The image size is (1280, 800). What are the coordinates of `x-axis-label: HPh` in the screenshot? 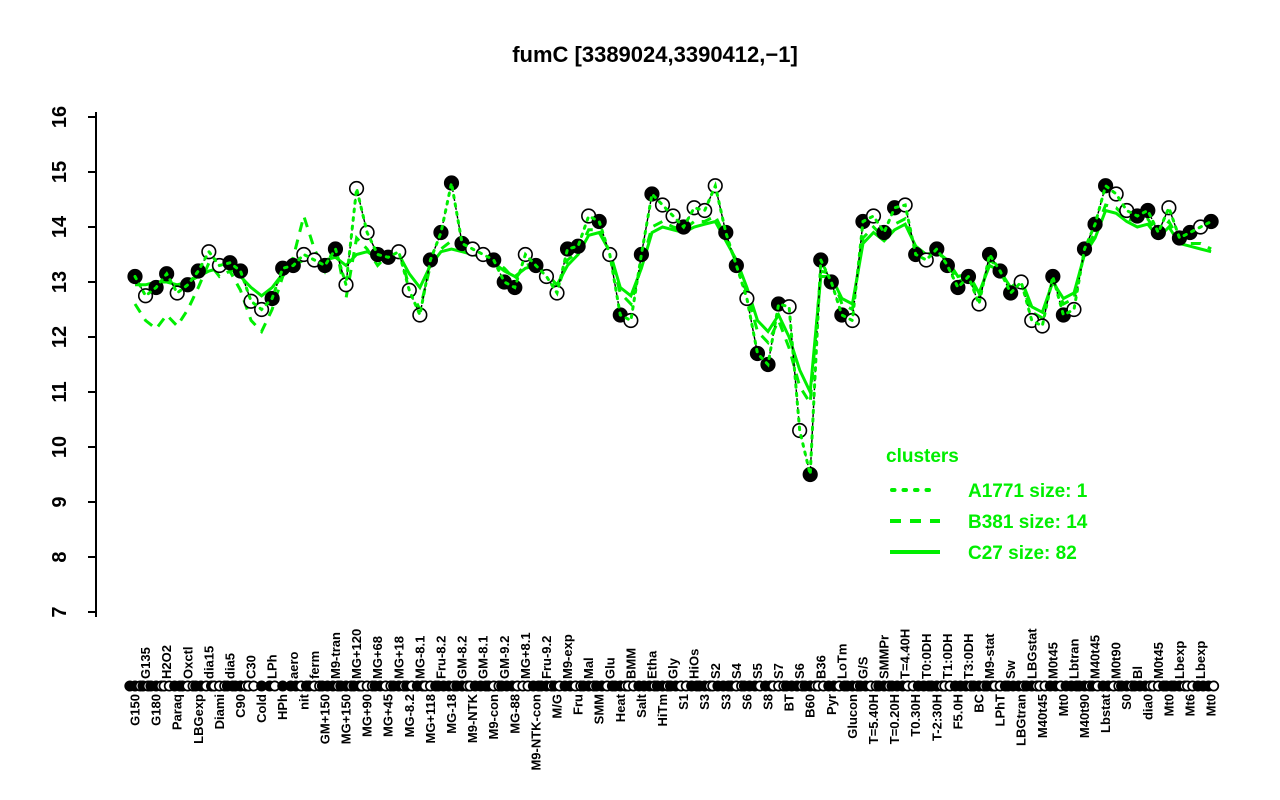 It's located at (282, 707).